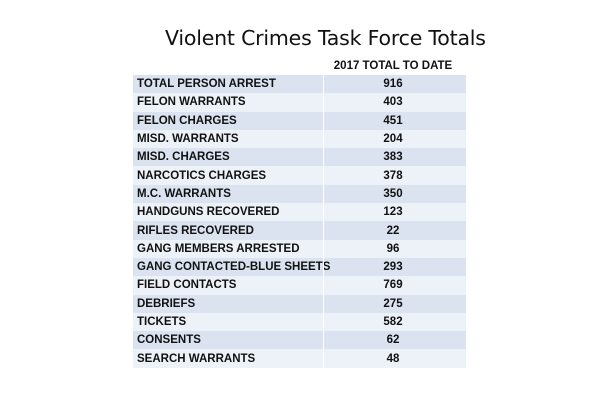 This screenshot has width=600, height=400. What do you see at coordinates (393, 322) in the screenshot?
I see `row-value: 582` at bounding box center [393, 322].